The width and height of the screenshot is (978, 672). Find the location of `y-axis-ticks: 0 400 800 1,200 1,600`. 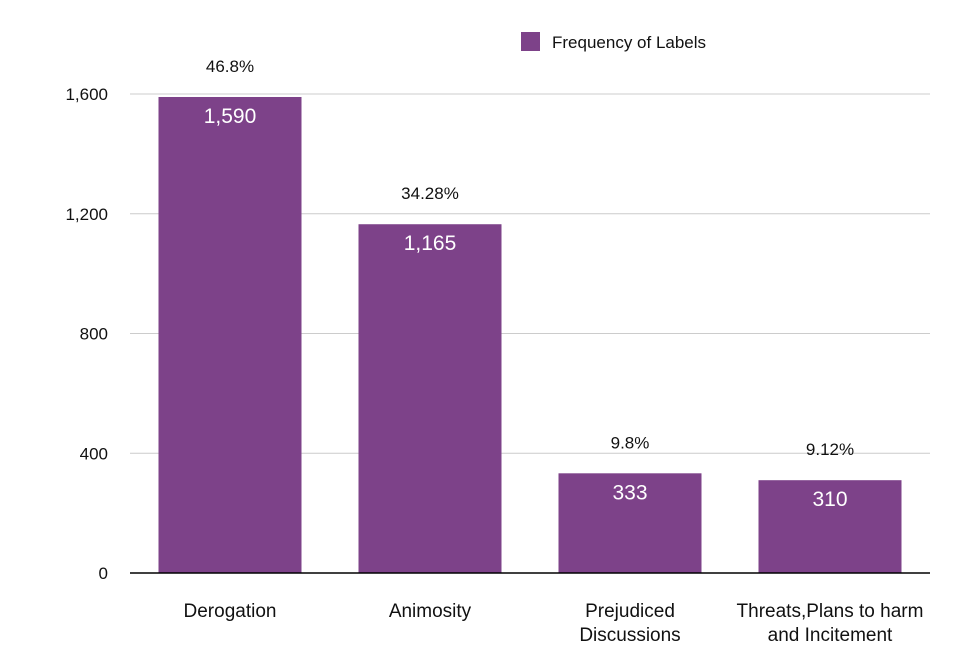

y-axis-ticks: 0 400 800 1,200 1,600 is located at coordinates (86, 334).